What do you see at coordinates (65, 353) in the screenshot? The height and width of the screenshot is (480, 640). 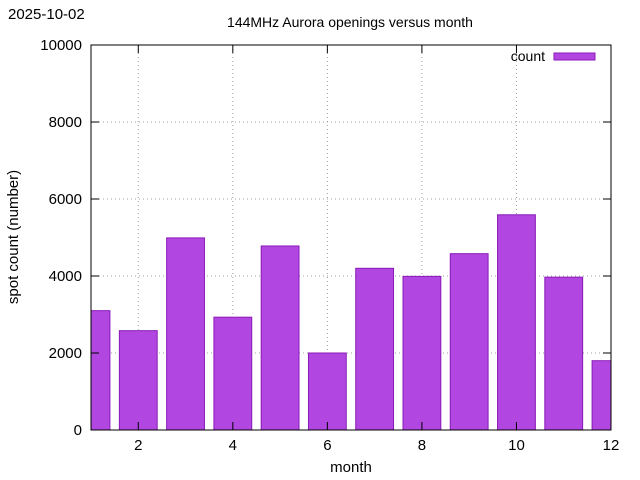 I see `y-tick-label: 2000` at bounding box center [65, 353].